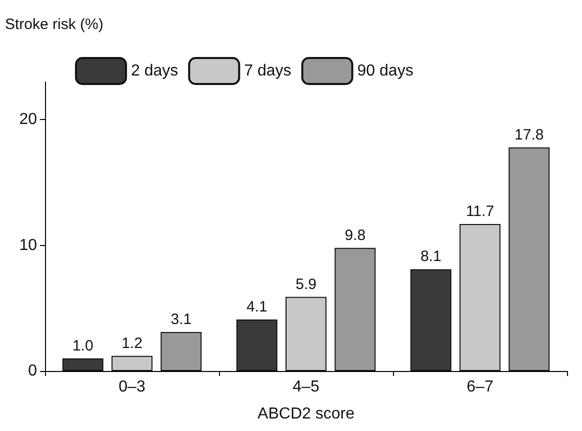 The height and width of the screenshot is (431, 582). What do you see at coordinates (306, 387) in the screenshot?
I see `x-tick-label: 4–5` at bounding box center [306, 387].